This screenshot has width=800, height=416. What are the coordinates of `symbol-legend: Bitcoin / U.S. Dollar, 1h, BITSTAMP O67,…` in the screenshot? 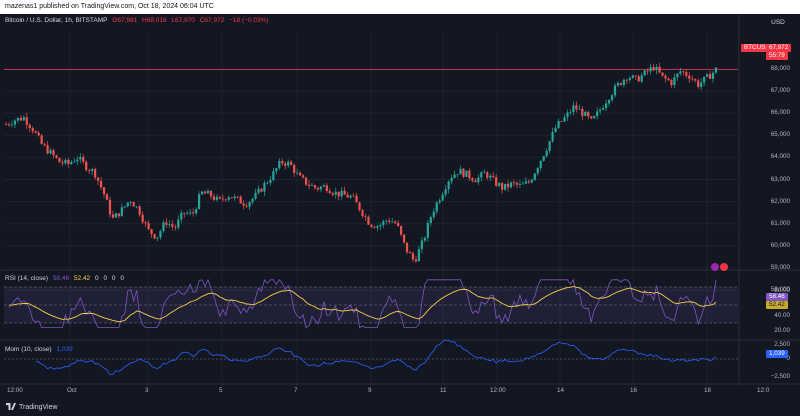 It's located at (138, 20).